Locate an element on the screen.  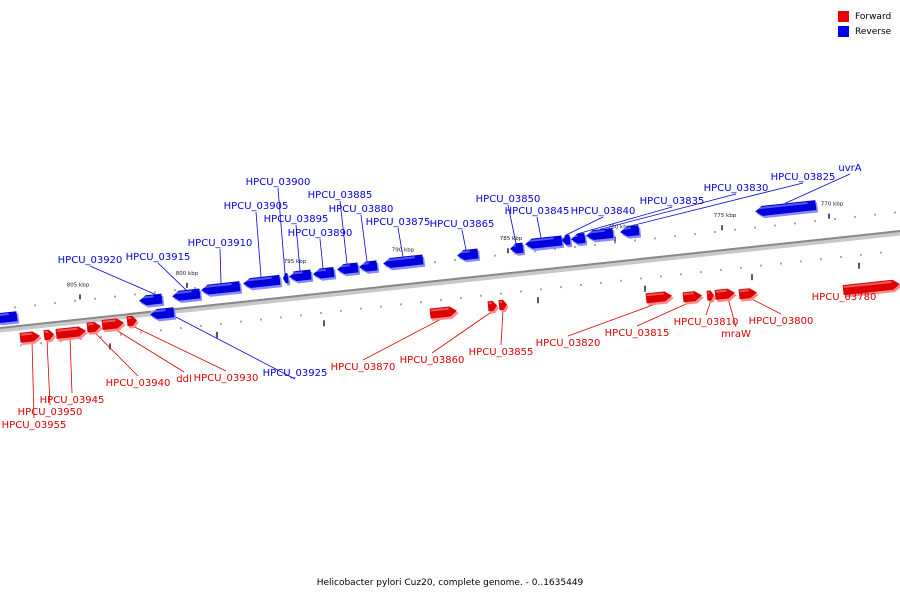
scale-label: 775 kbp is located at coordinates (725, 216).